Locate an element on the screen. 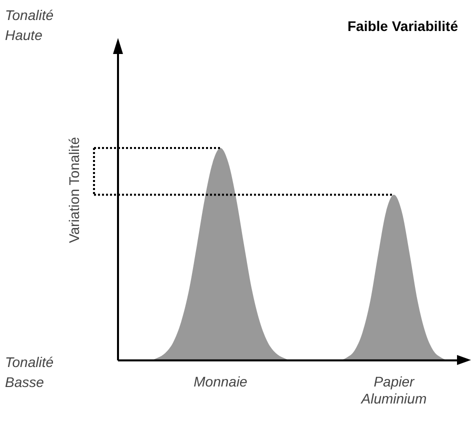 This screenshot has width=471, height=422. y-axis-title: Variation Tonalité is located at coordinates (74, 190).